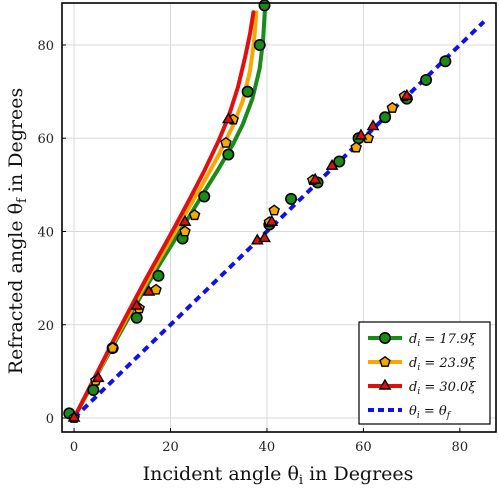 The width and height of the screenshot is (499, 492). What do you see at coordinates (267, 447) in the screenshot?
I see `x-tick-label: 40` at bounding box center [267, 447].